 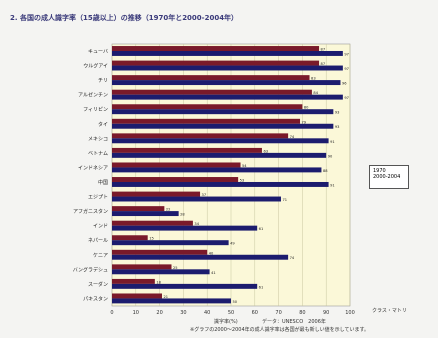 I want to click on x-tick-label: 30, so click(x=183, y=313).